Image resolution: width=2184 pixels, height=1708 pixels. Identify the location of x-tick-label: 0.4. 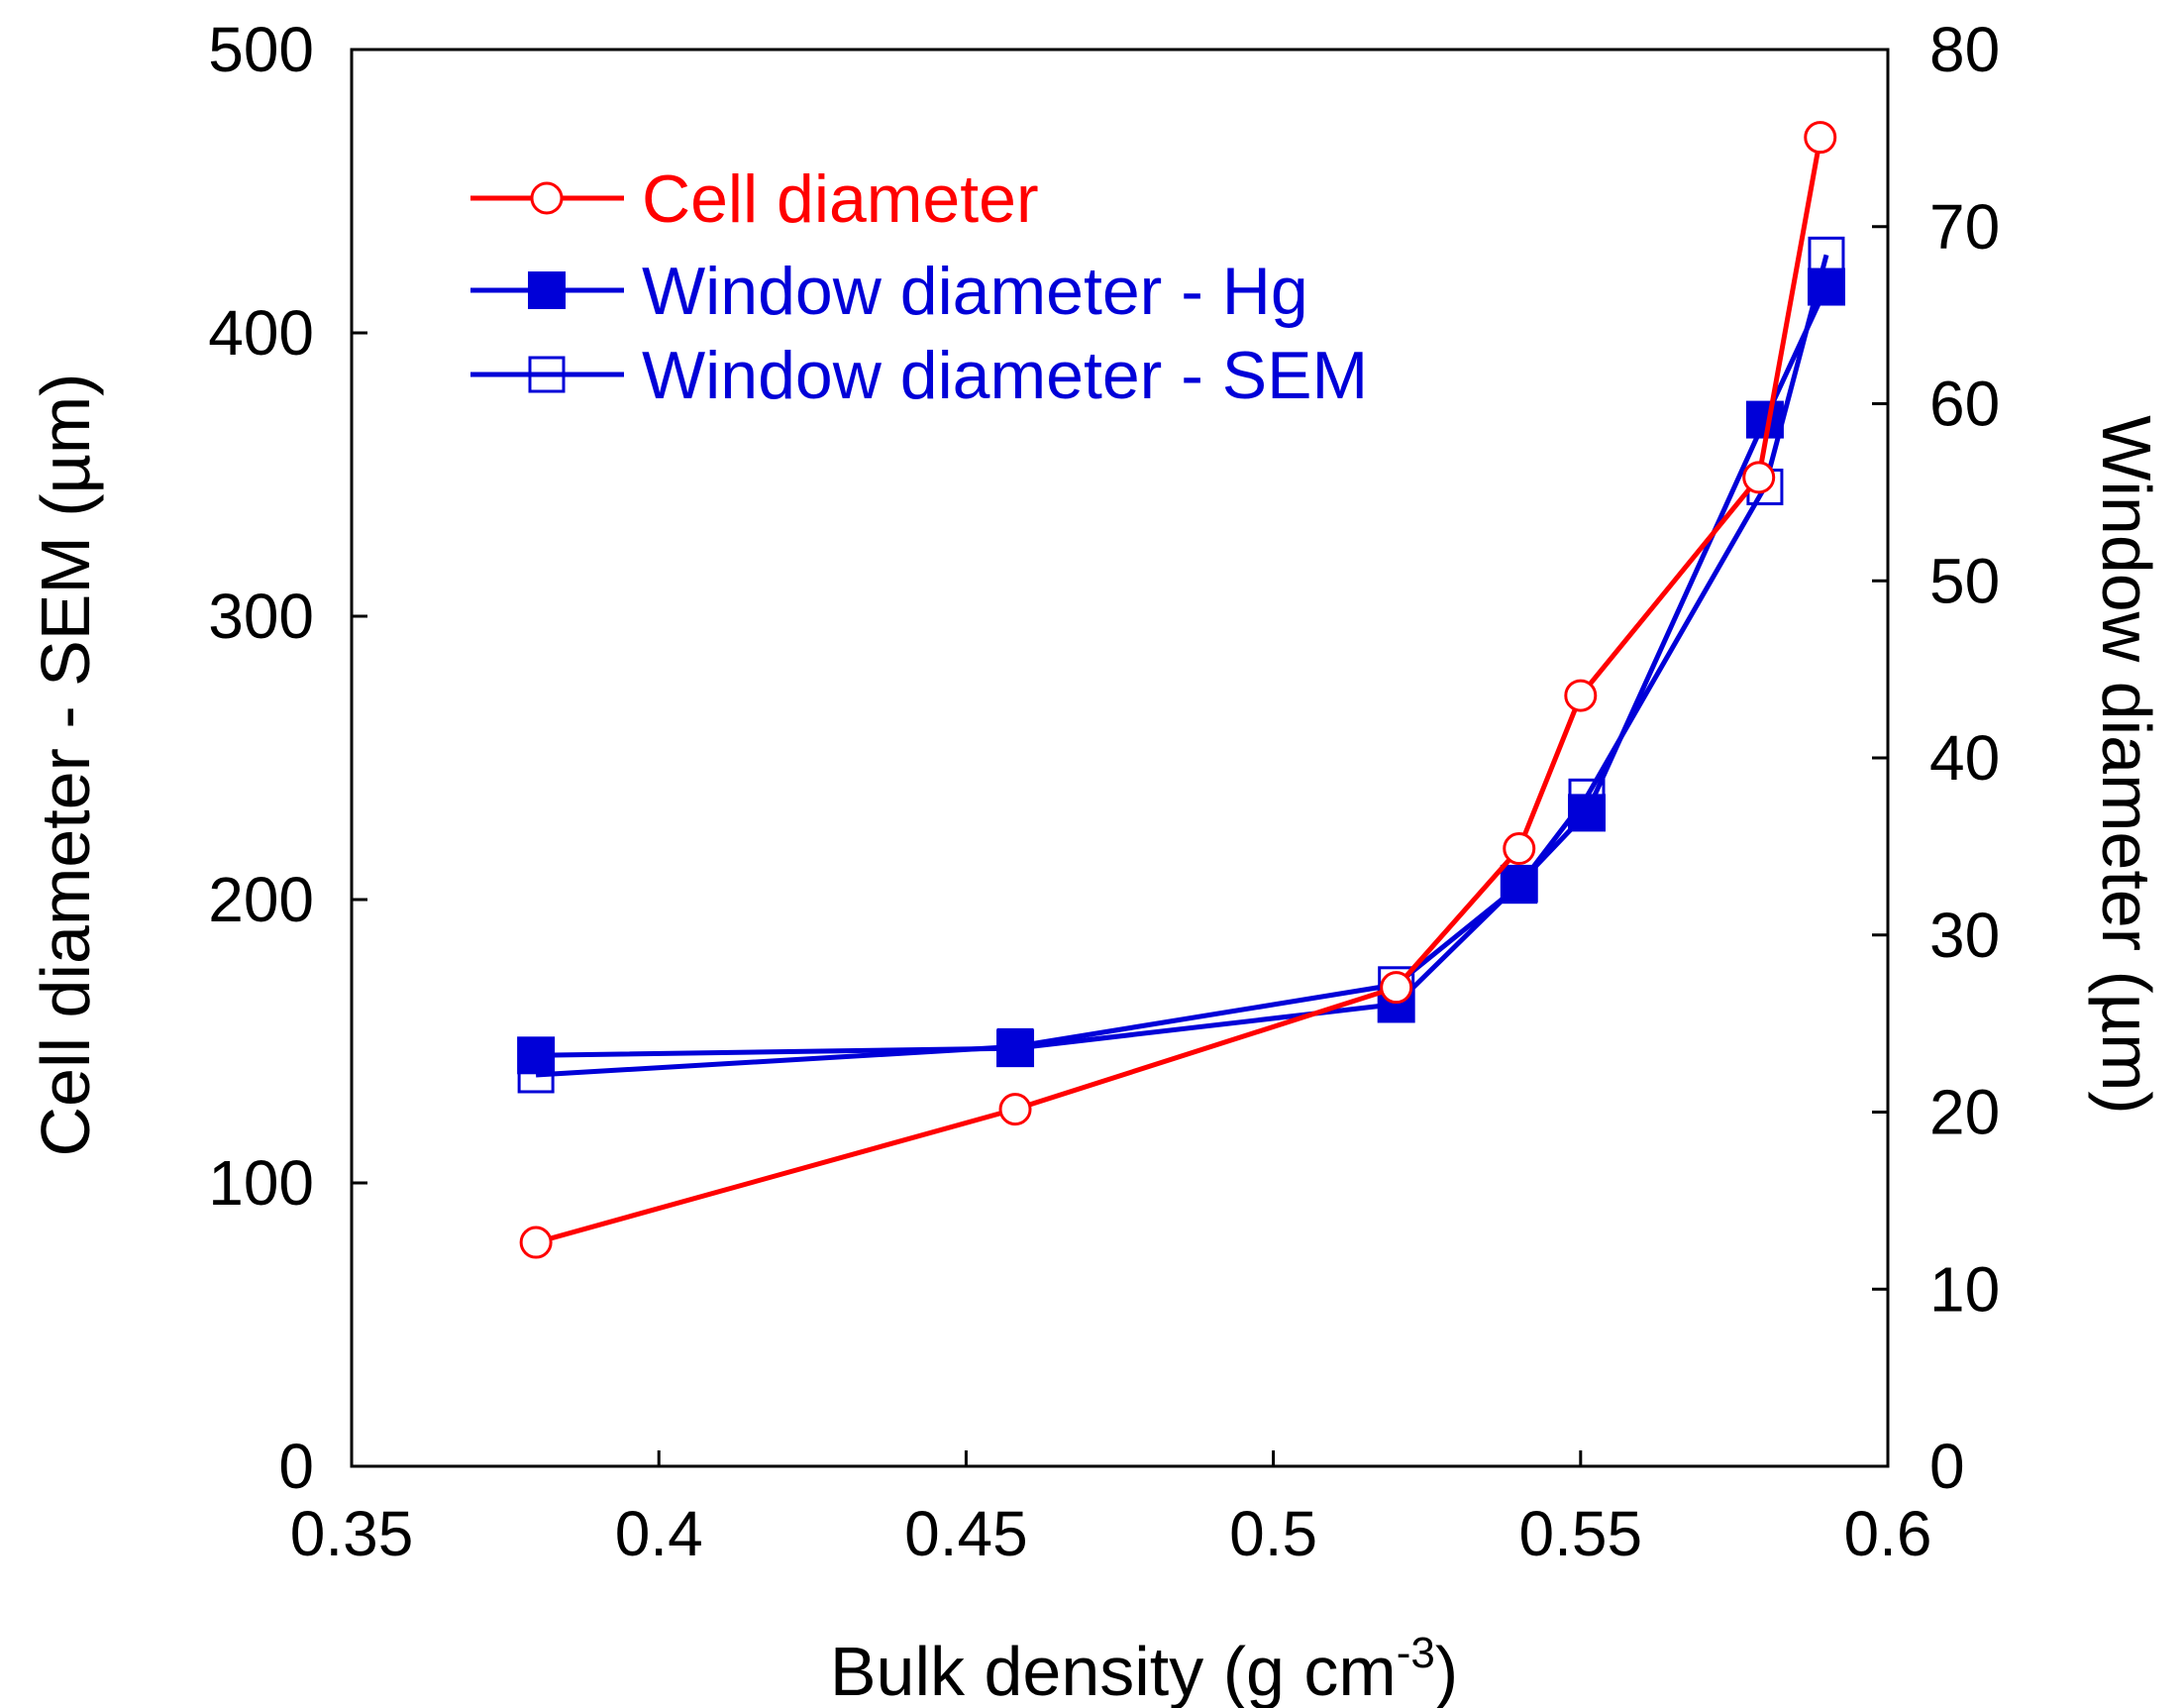
(659, 1533).